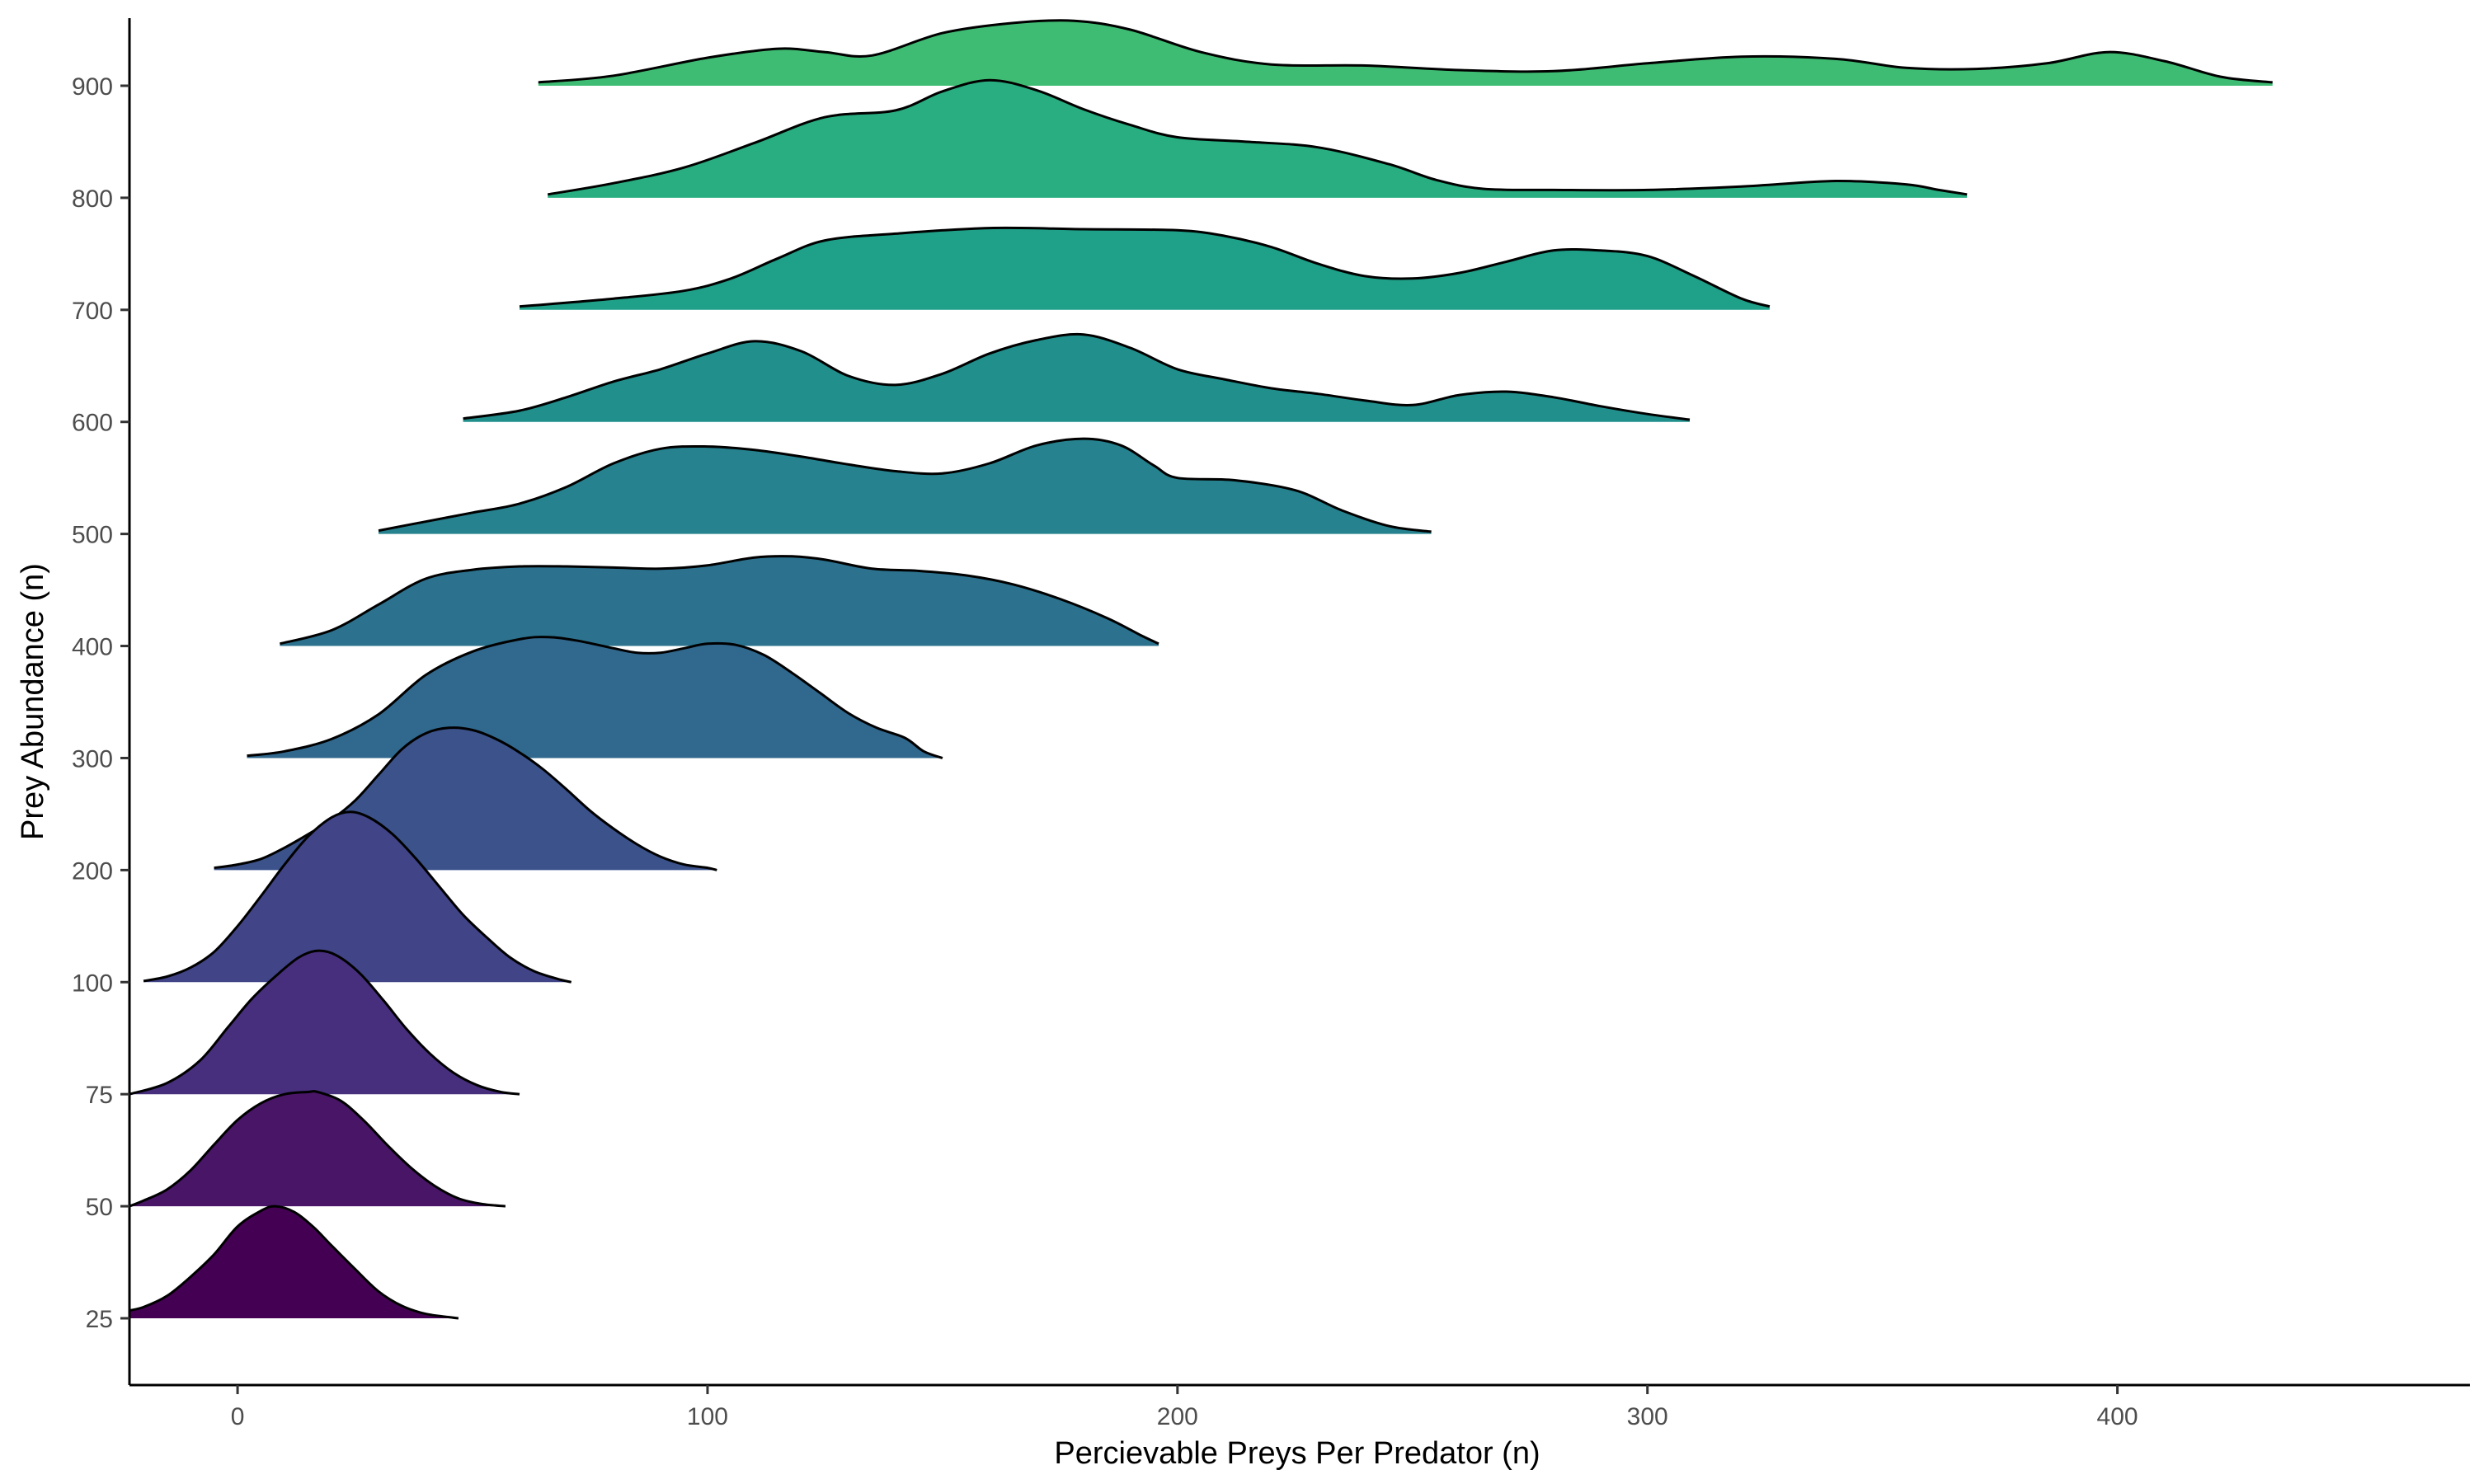  What do you see at coordinates (99, 1095) in the screenshot?
I see `y-tick-label: 75` at bounding box center [99, 1095].